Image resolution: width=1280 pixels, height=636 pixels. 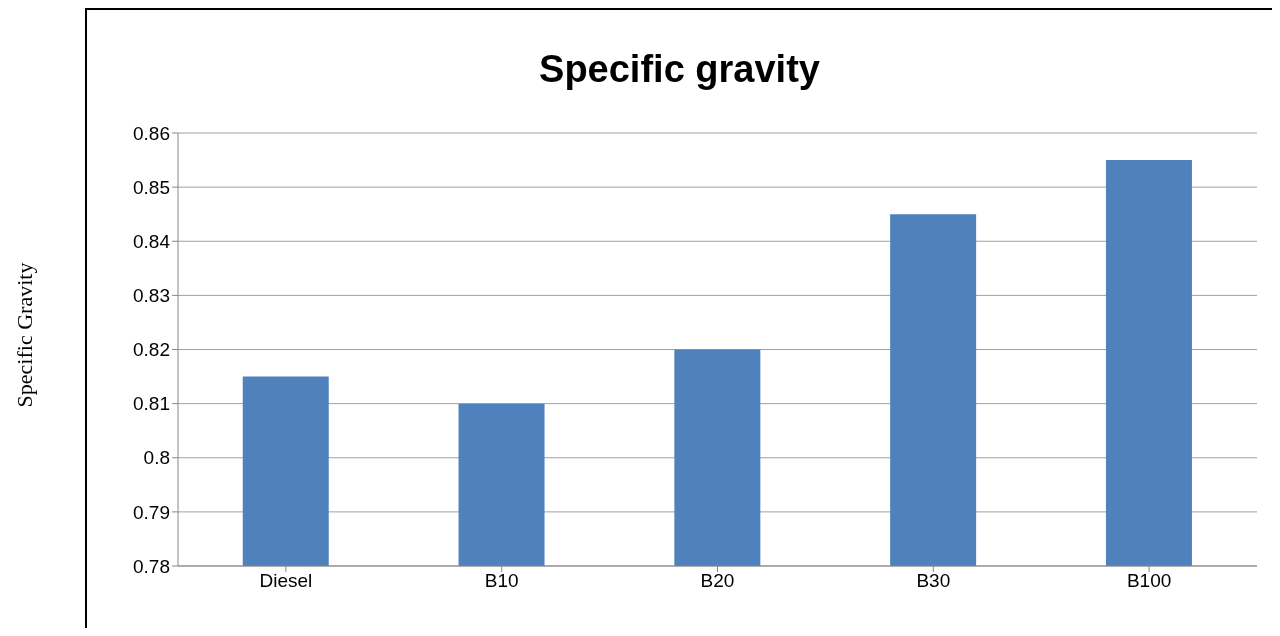 What do you see at coordinates (151, 566) in the screenshot?
I see `y-tick-label: 0.78` at bounding box center [151, 566].